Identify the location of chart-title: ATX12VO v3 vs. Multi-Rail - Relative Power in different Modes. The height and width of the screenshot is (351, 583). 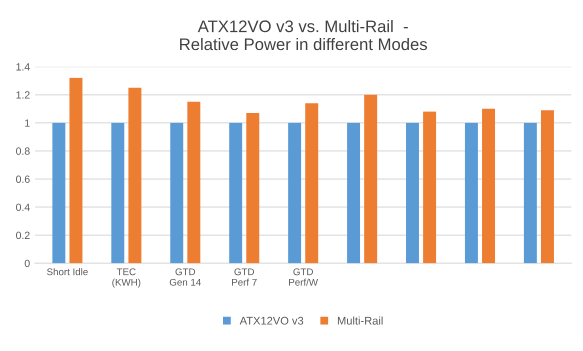
(304, 35).